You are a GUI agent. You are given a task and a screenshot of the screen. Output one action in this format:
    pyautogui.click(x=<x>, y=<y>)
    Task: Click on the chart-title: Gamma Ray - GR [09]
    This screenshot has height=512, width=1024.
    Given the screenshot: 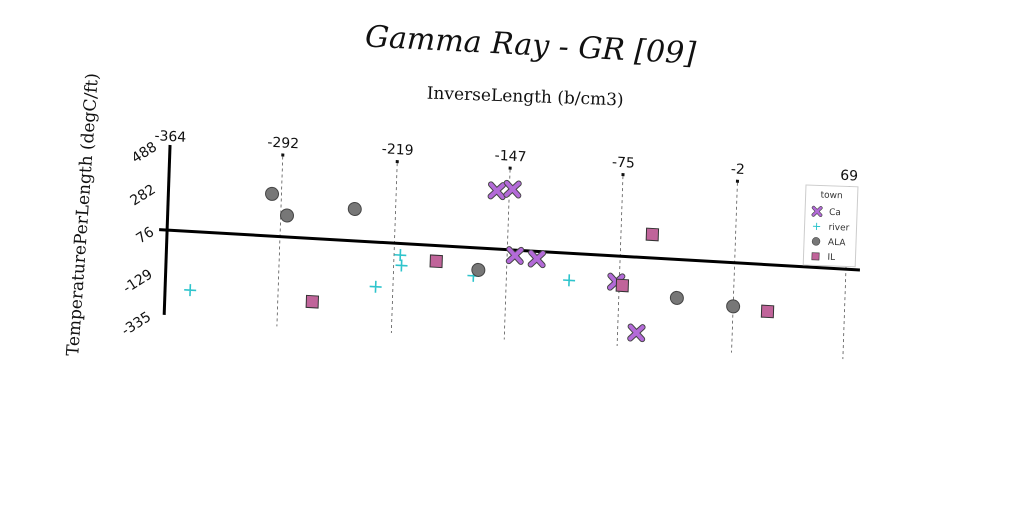 What is the action you would take?
    pyautogui.click(x=530, y=45)
    